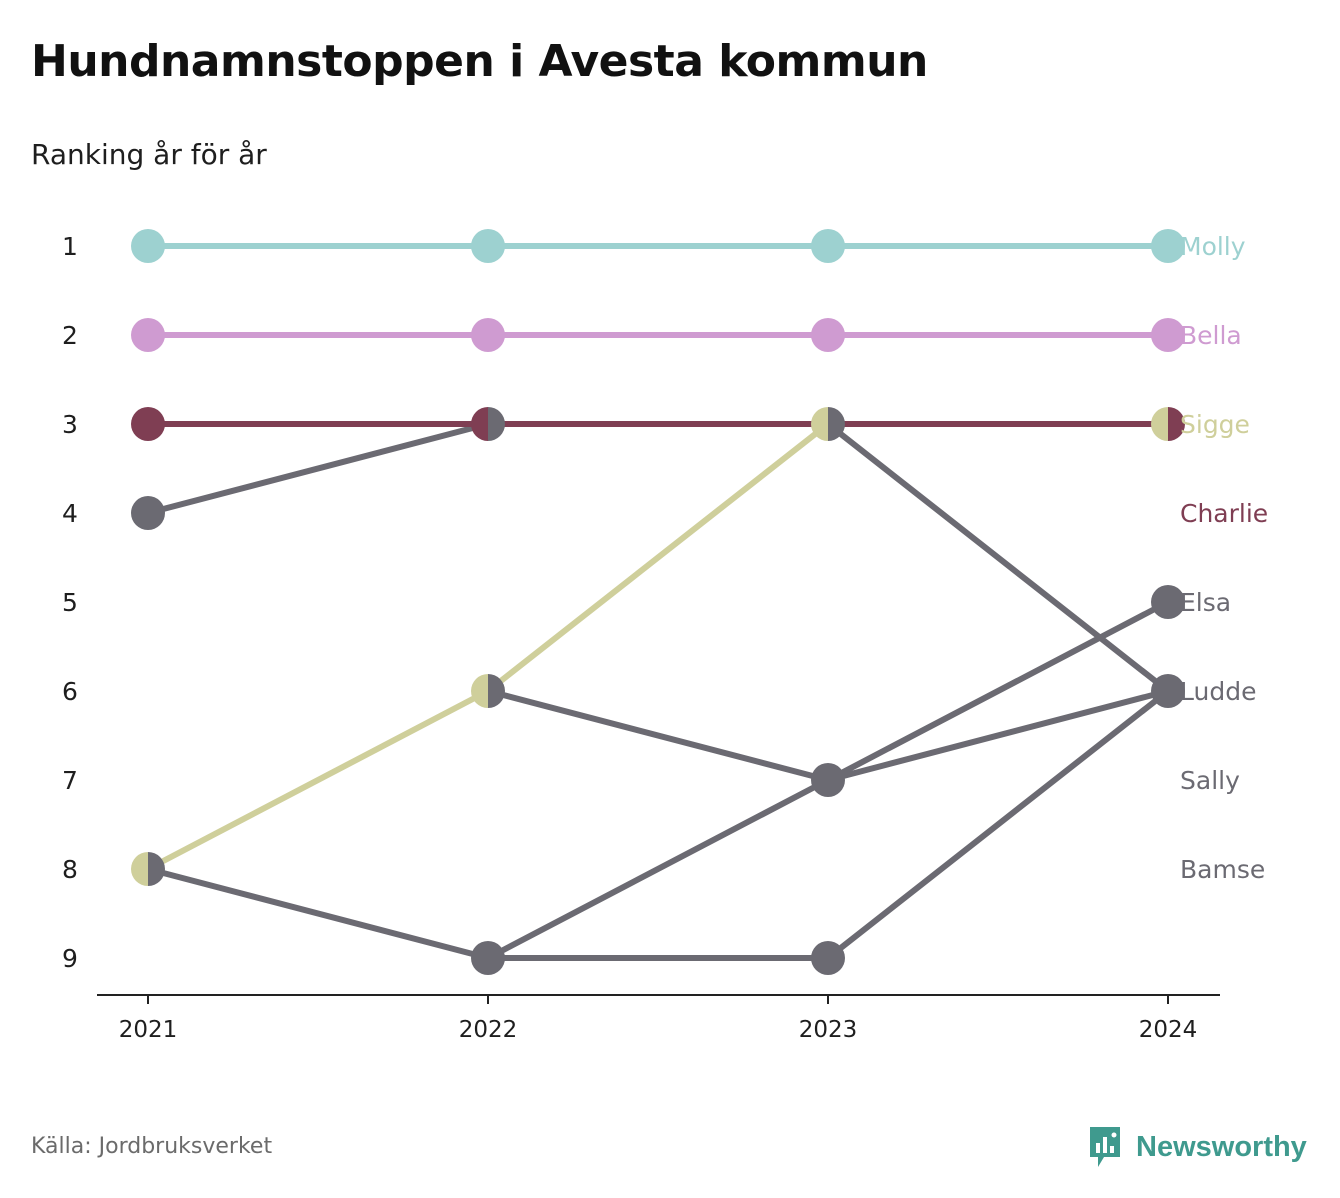 This screenshot has height=1198, width=1340. I want to click on point-bamse, so click(828, 958).